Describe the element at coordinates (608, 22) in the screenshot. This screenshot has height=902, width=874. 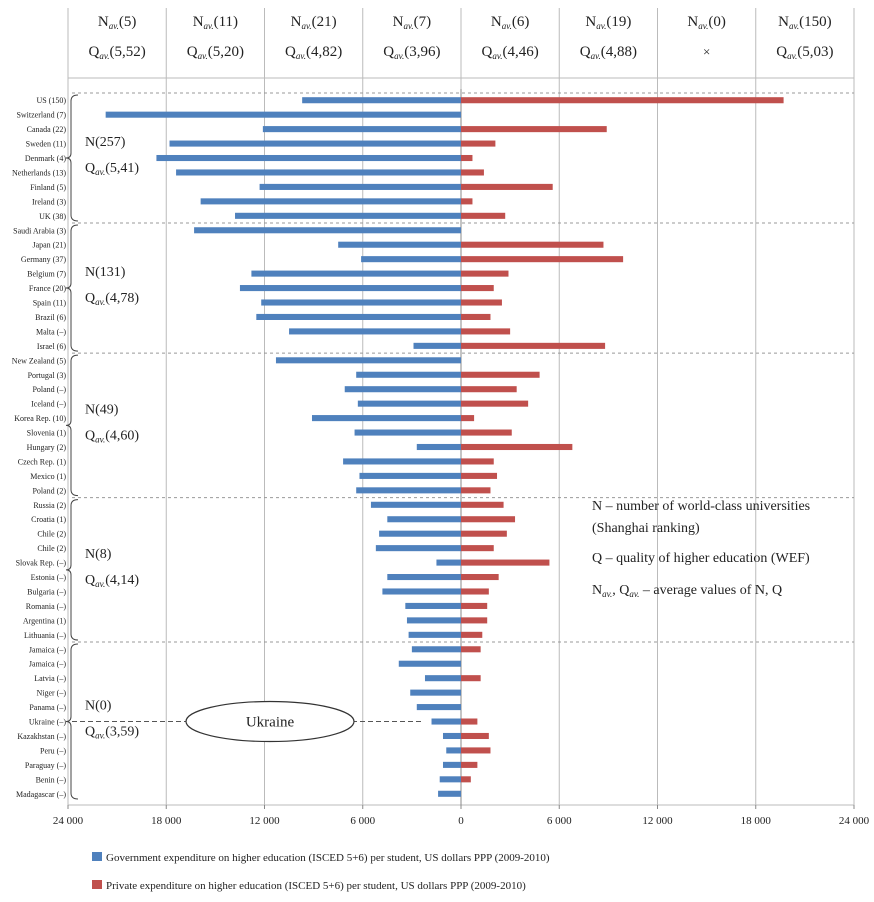
I see `column-n-label: Nav.(19)` at that location.